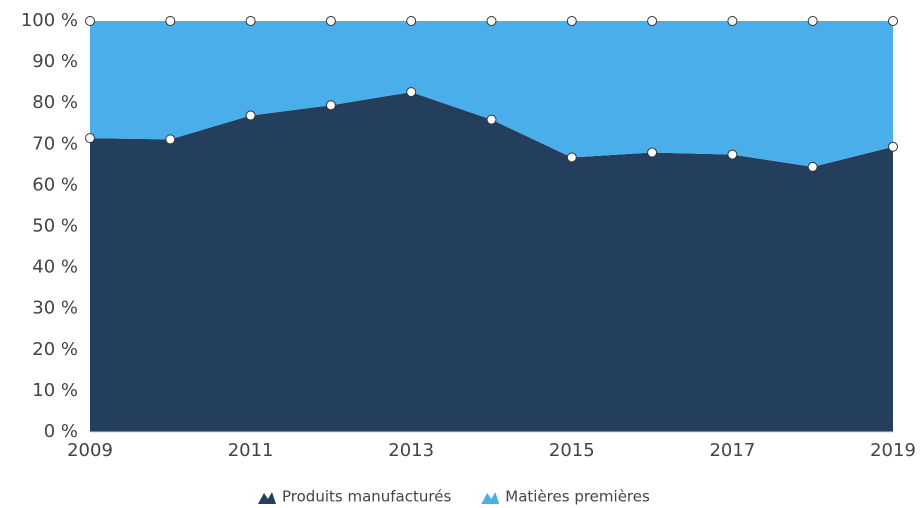  I want to click on y-tick-label: 30 %, so click(55, 308).